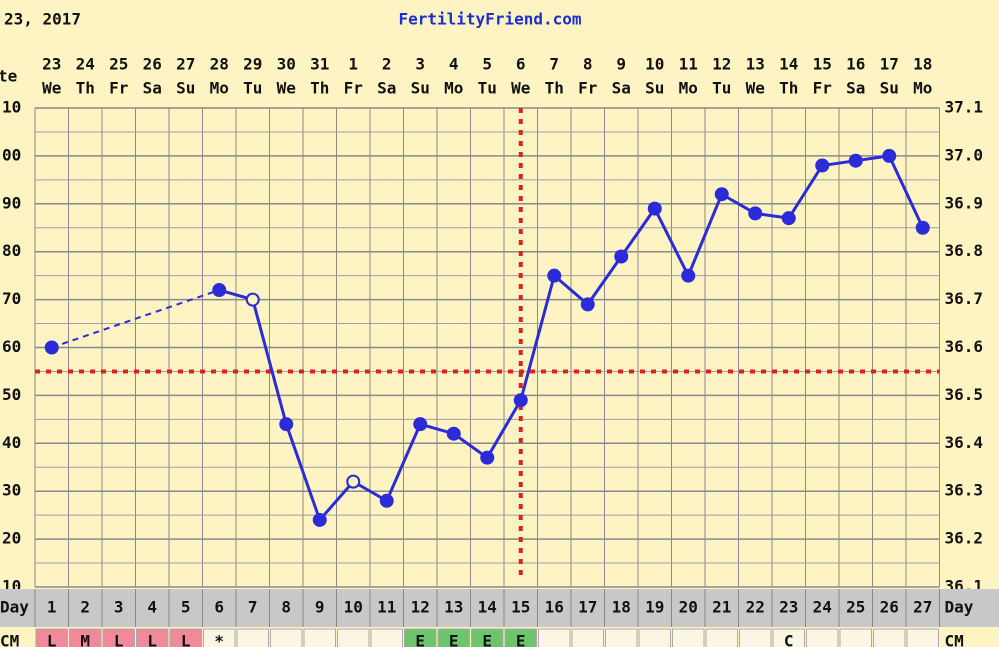 The image size is (999, 647). Describe the element at coordinates (420, 64) in the screenshot. I see `date-label: 3` at that location.